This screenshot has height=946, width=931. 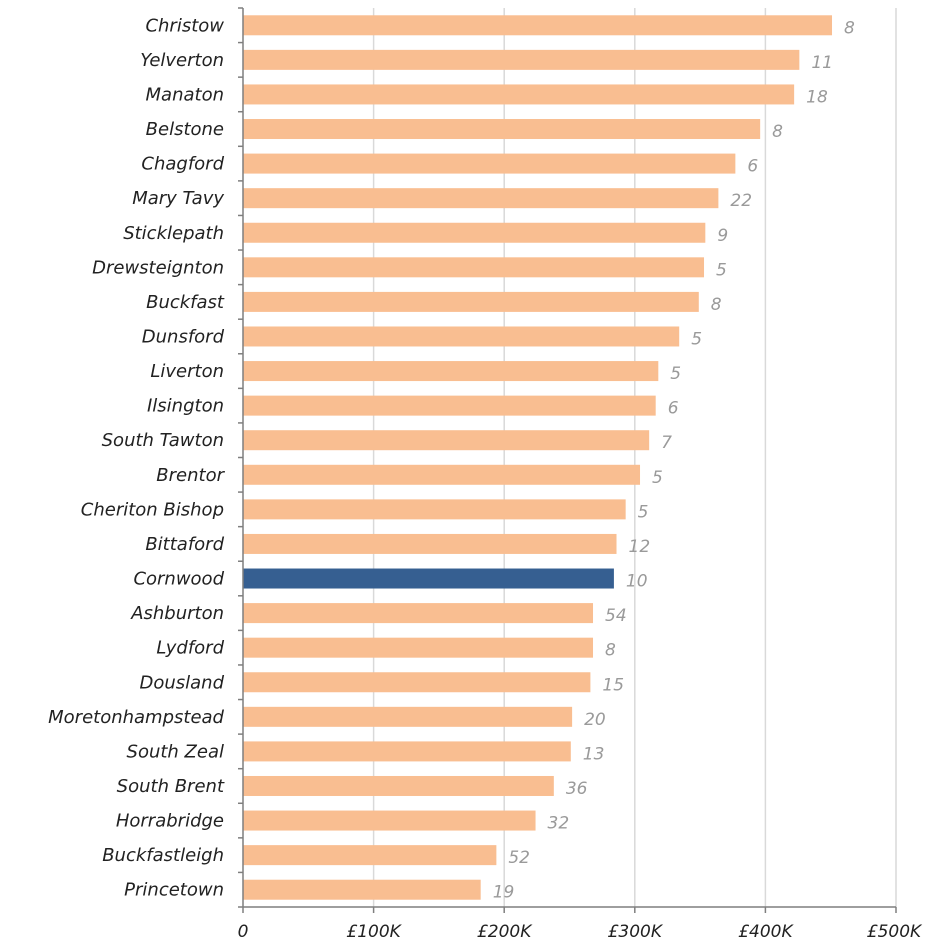 I want to click on category-label: Lydford, so click(x=190, y=648).